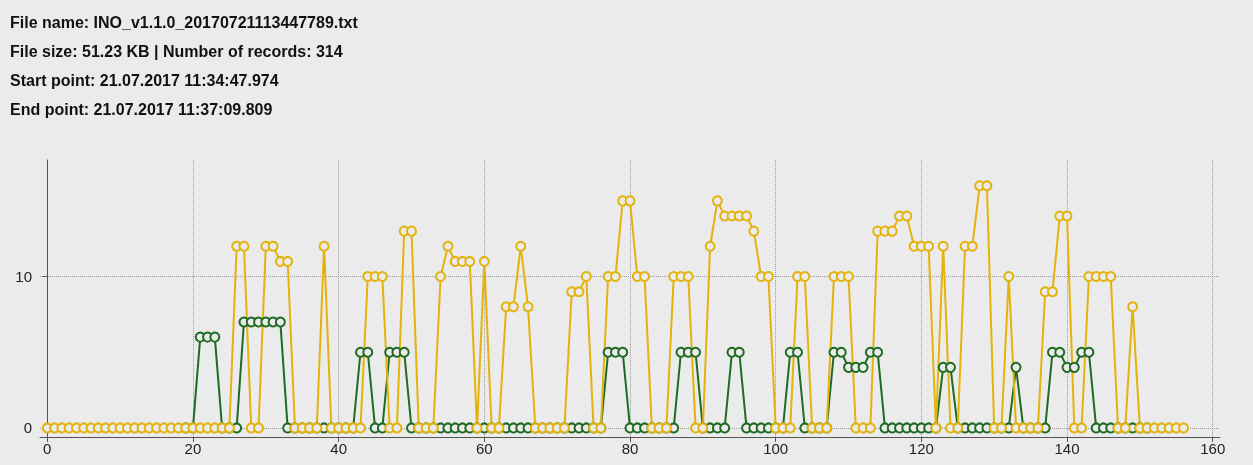 Image resolution: width=1253 pixels, height=465 pixels. Describe the element at coordinates (23, 277) in the screenshot. I see `y-tick-label: 10` at that location.